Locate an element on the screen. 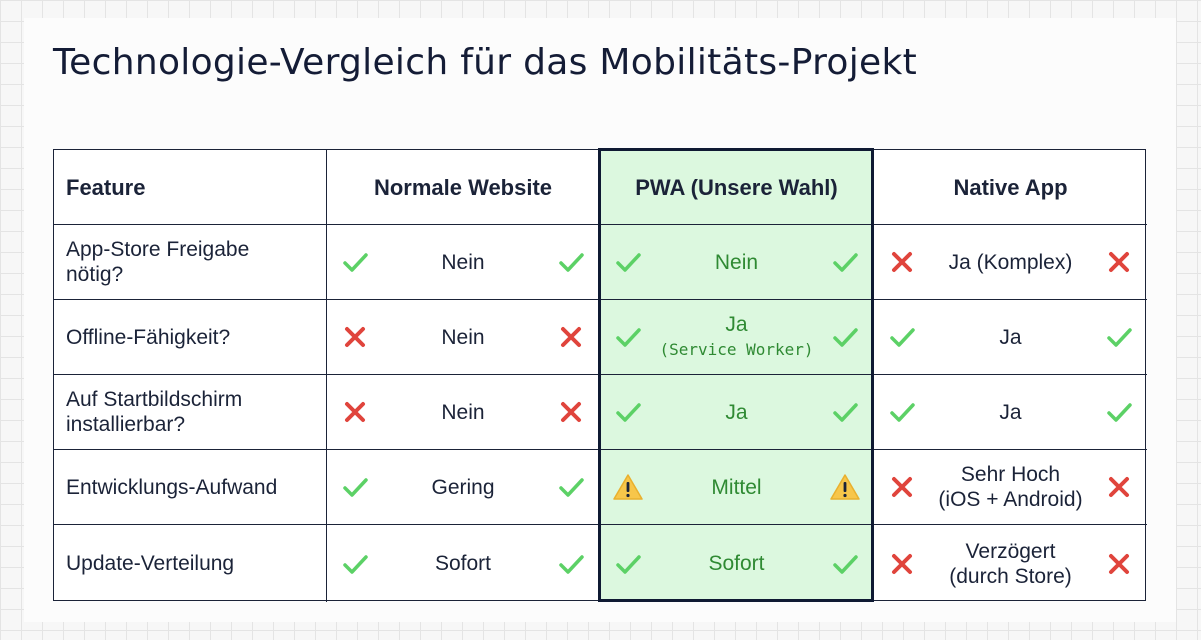  cell-text: Offline-Fähigkeit? is located at coordinates (148, 337).